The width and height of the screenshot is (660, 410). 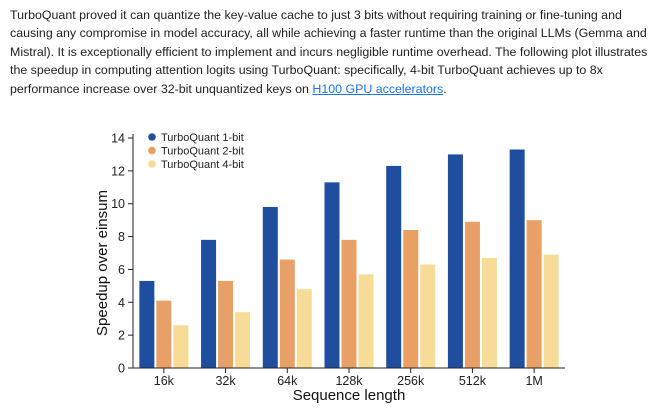 What do you see at coordinates (332, 275) in the screenshot?
I see `bar-turboquant-1-bit-128k` at bounding box center [332, 275].